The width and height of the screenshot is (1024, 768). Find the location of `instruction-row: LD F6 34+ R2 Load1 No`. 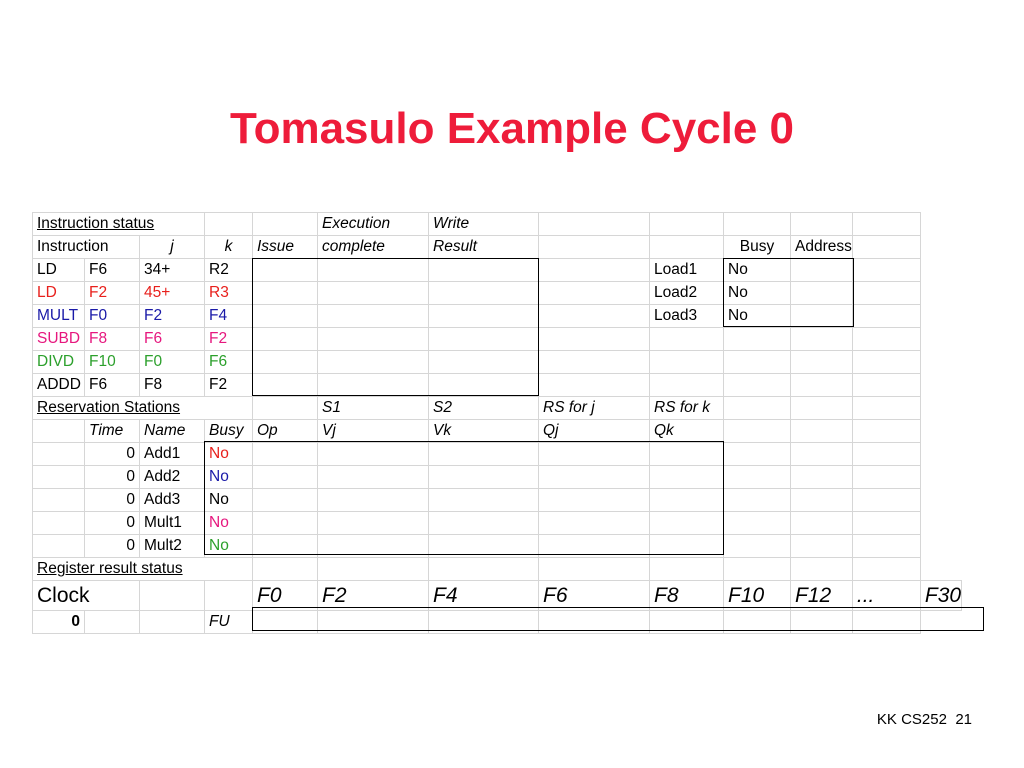

instruction-row: LD F6 34+ R2 Load1 No is located at coordinates (497, 270).